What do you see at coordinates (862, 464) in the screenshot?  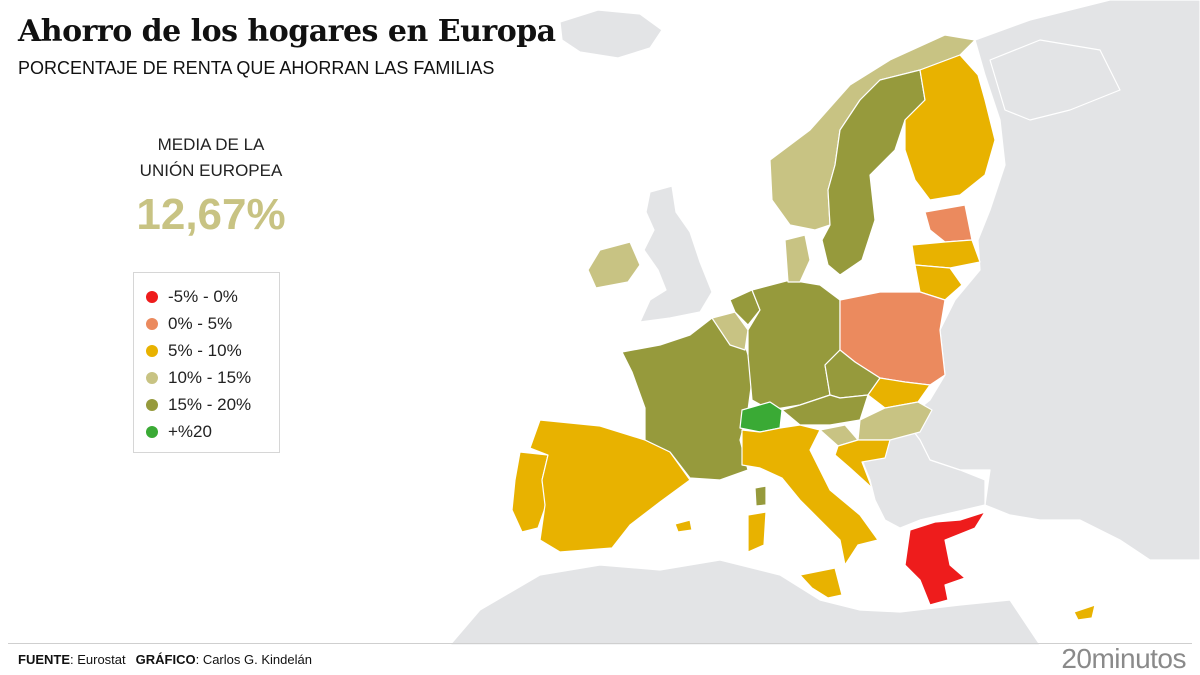 I see `country-croatia` at bounding box center [862, 464].